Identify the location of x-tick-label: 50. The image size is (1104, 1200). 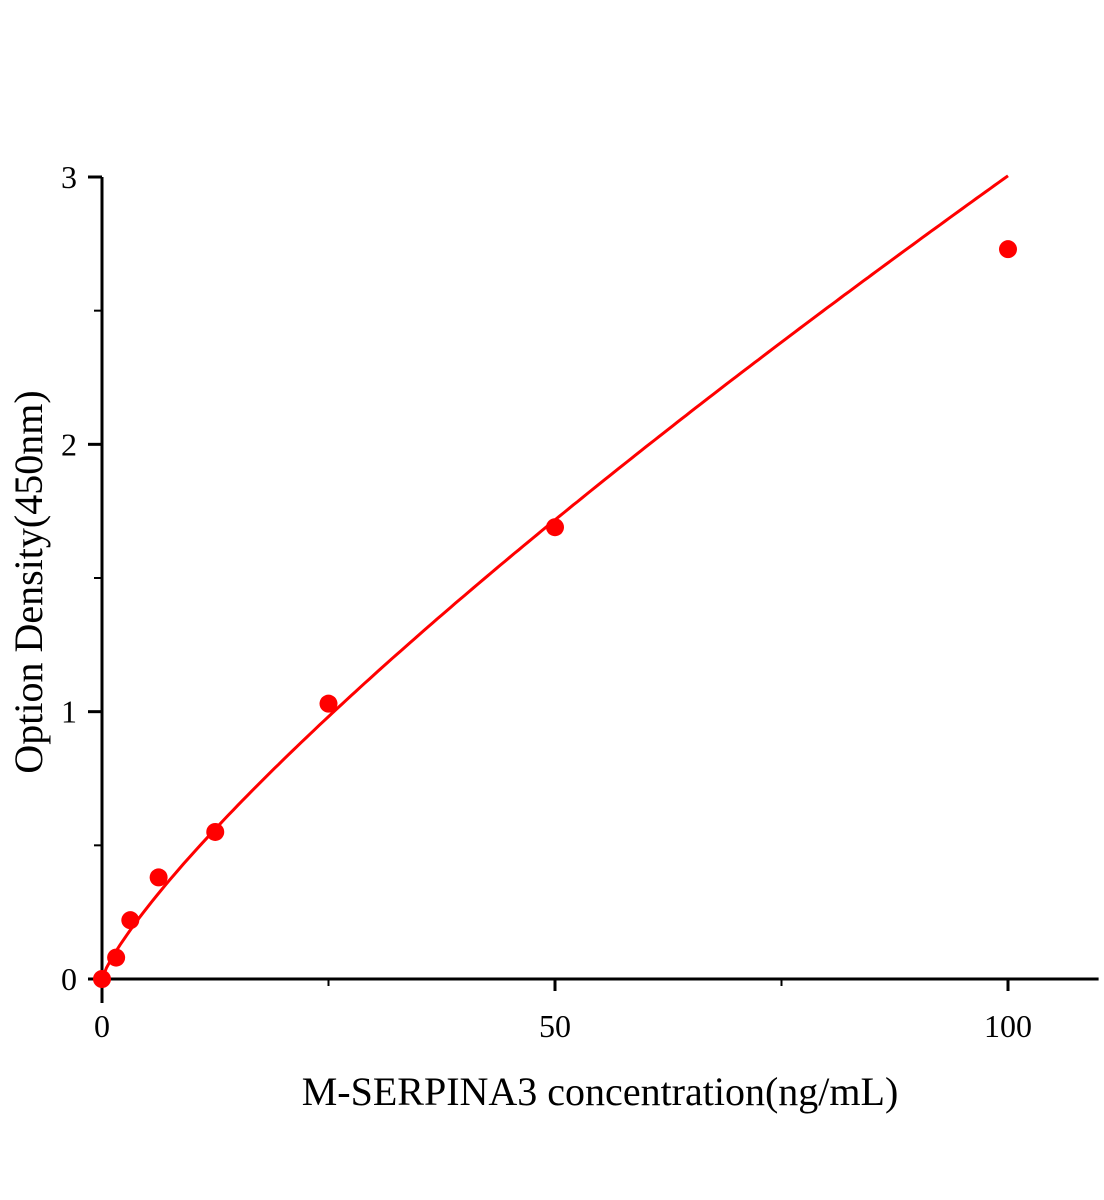
(555, 1026).